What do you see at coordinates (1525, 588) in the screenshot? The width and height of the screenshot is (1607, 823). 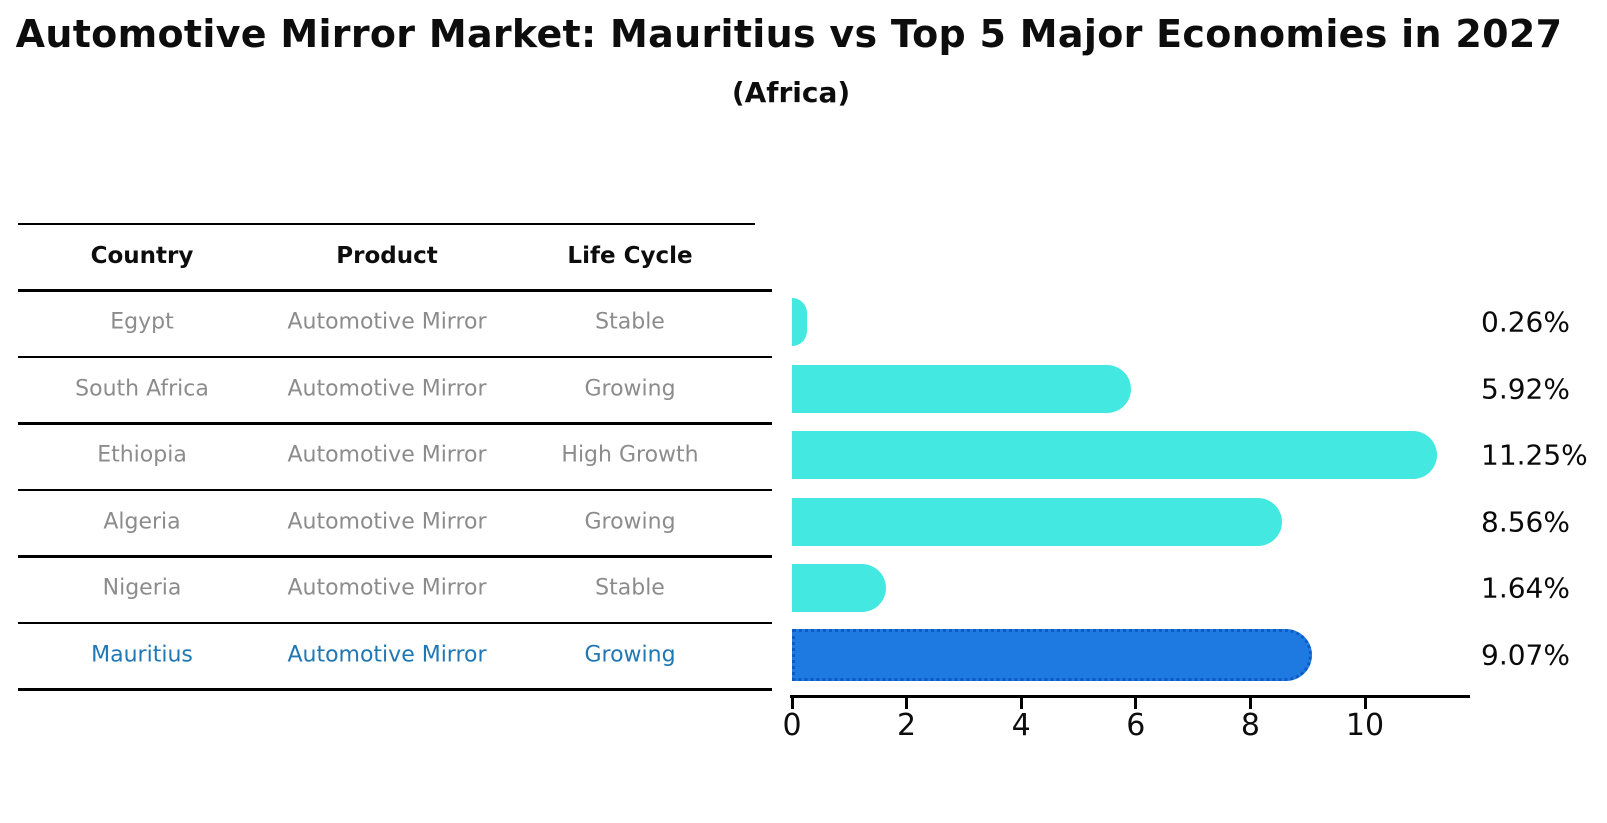 I see `bar-value-label: 1.64%` at bounding box center [1525, 588].